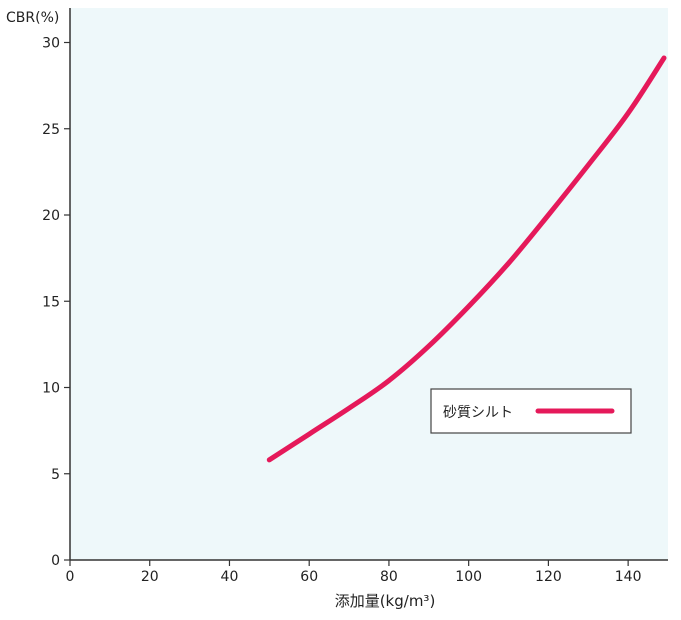 The width and height of the screenshot is (681, 620). I want to click on y-axis-label: CBR(%), so click(32, 18).